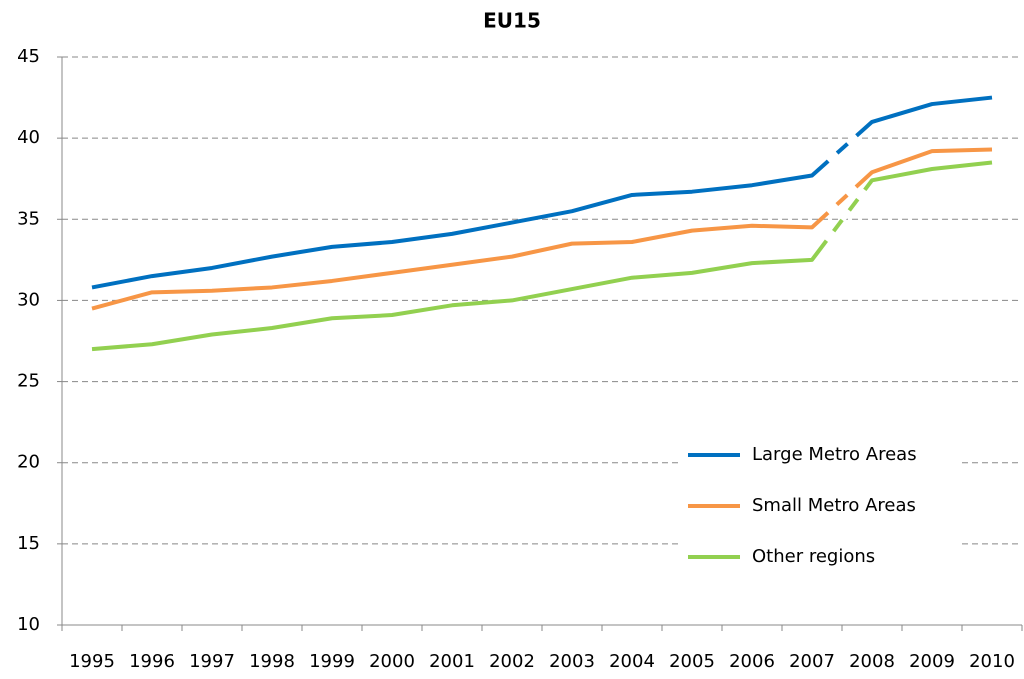 The width and height of the screenshot is (1024, 679). Describe the element at coordinates (28, 381) in the screenshot. I see `y-tick-label: 25` at that location.